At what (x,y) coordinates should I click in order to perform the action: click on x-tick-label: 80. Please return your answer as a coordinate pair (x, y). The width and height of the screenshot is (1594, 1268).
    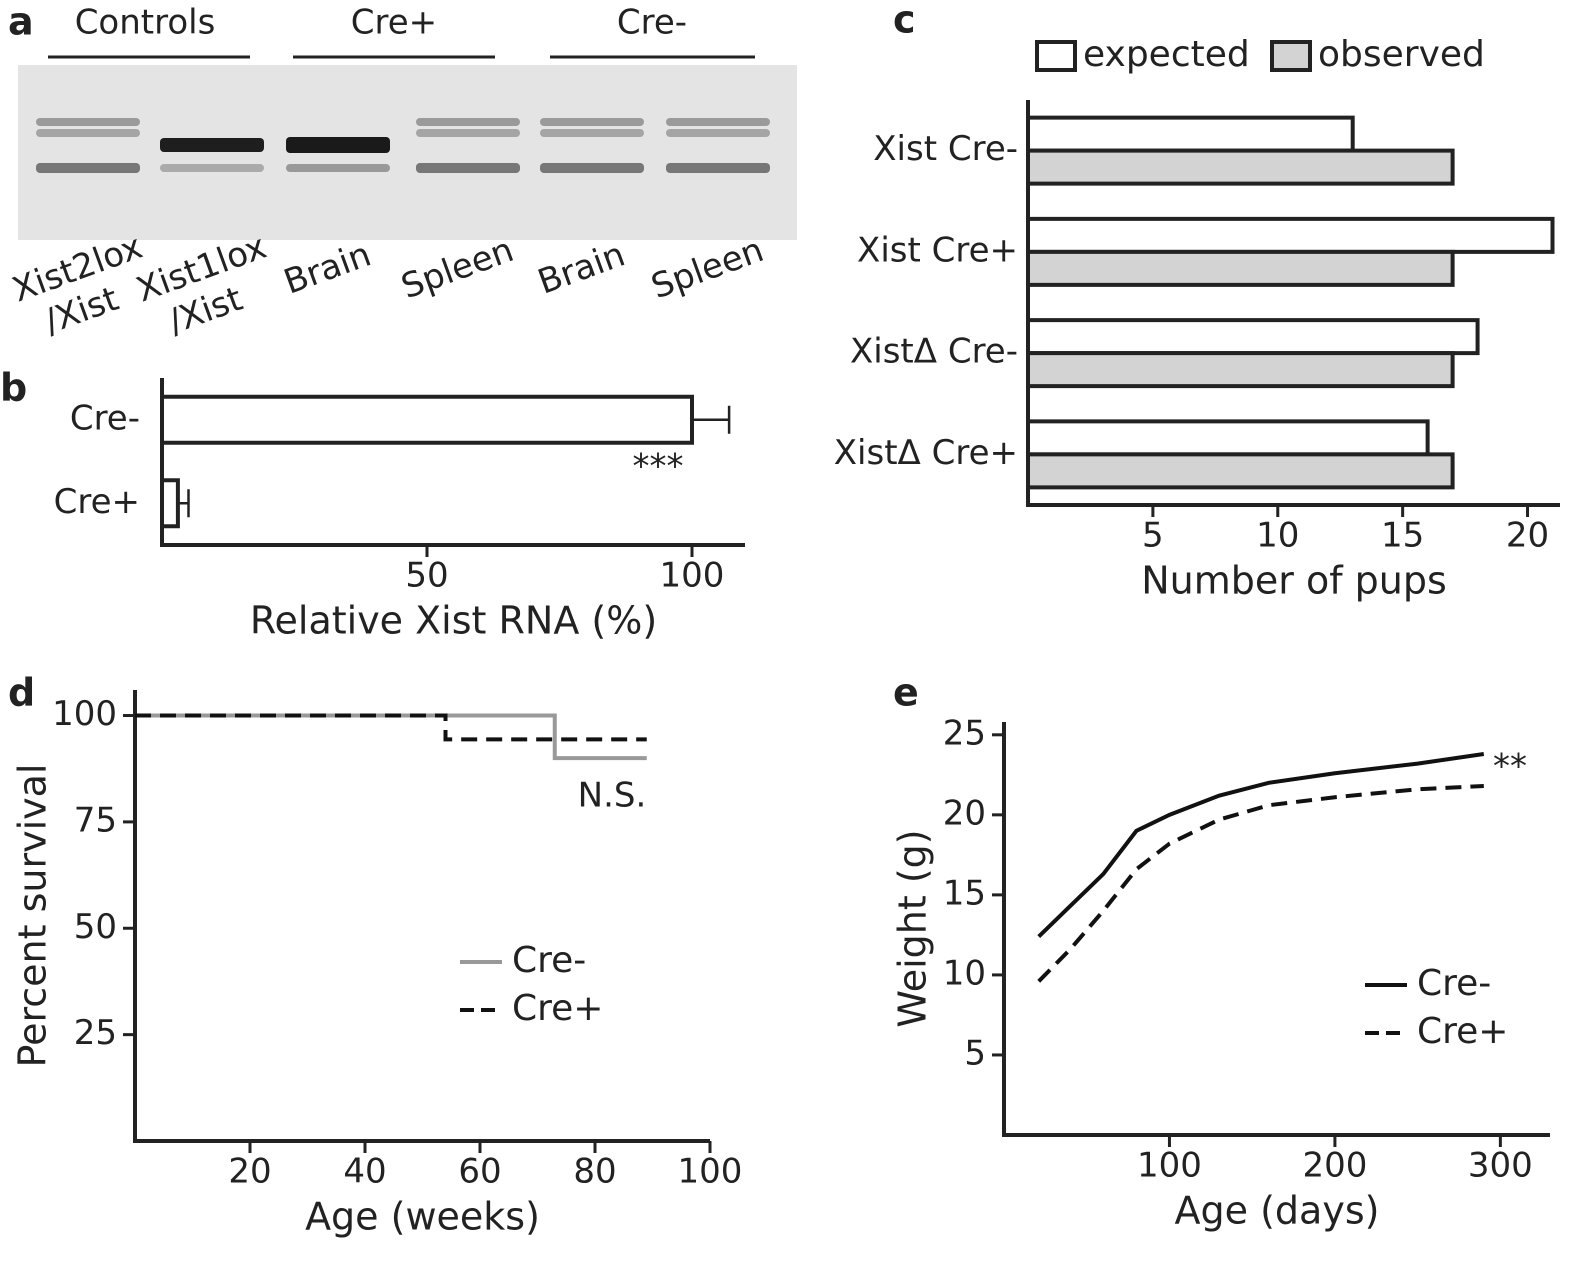
    Looking at the image, I should click on (594, 1172).